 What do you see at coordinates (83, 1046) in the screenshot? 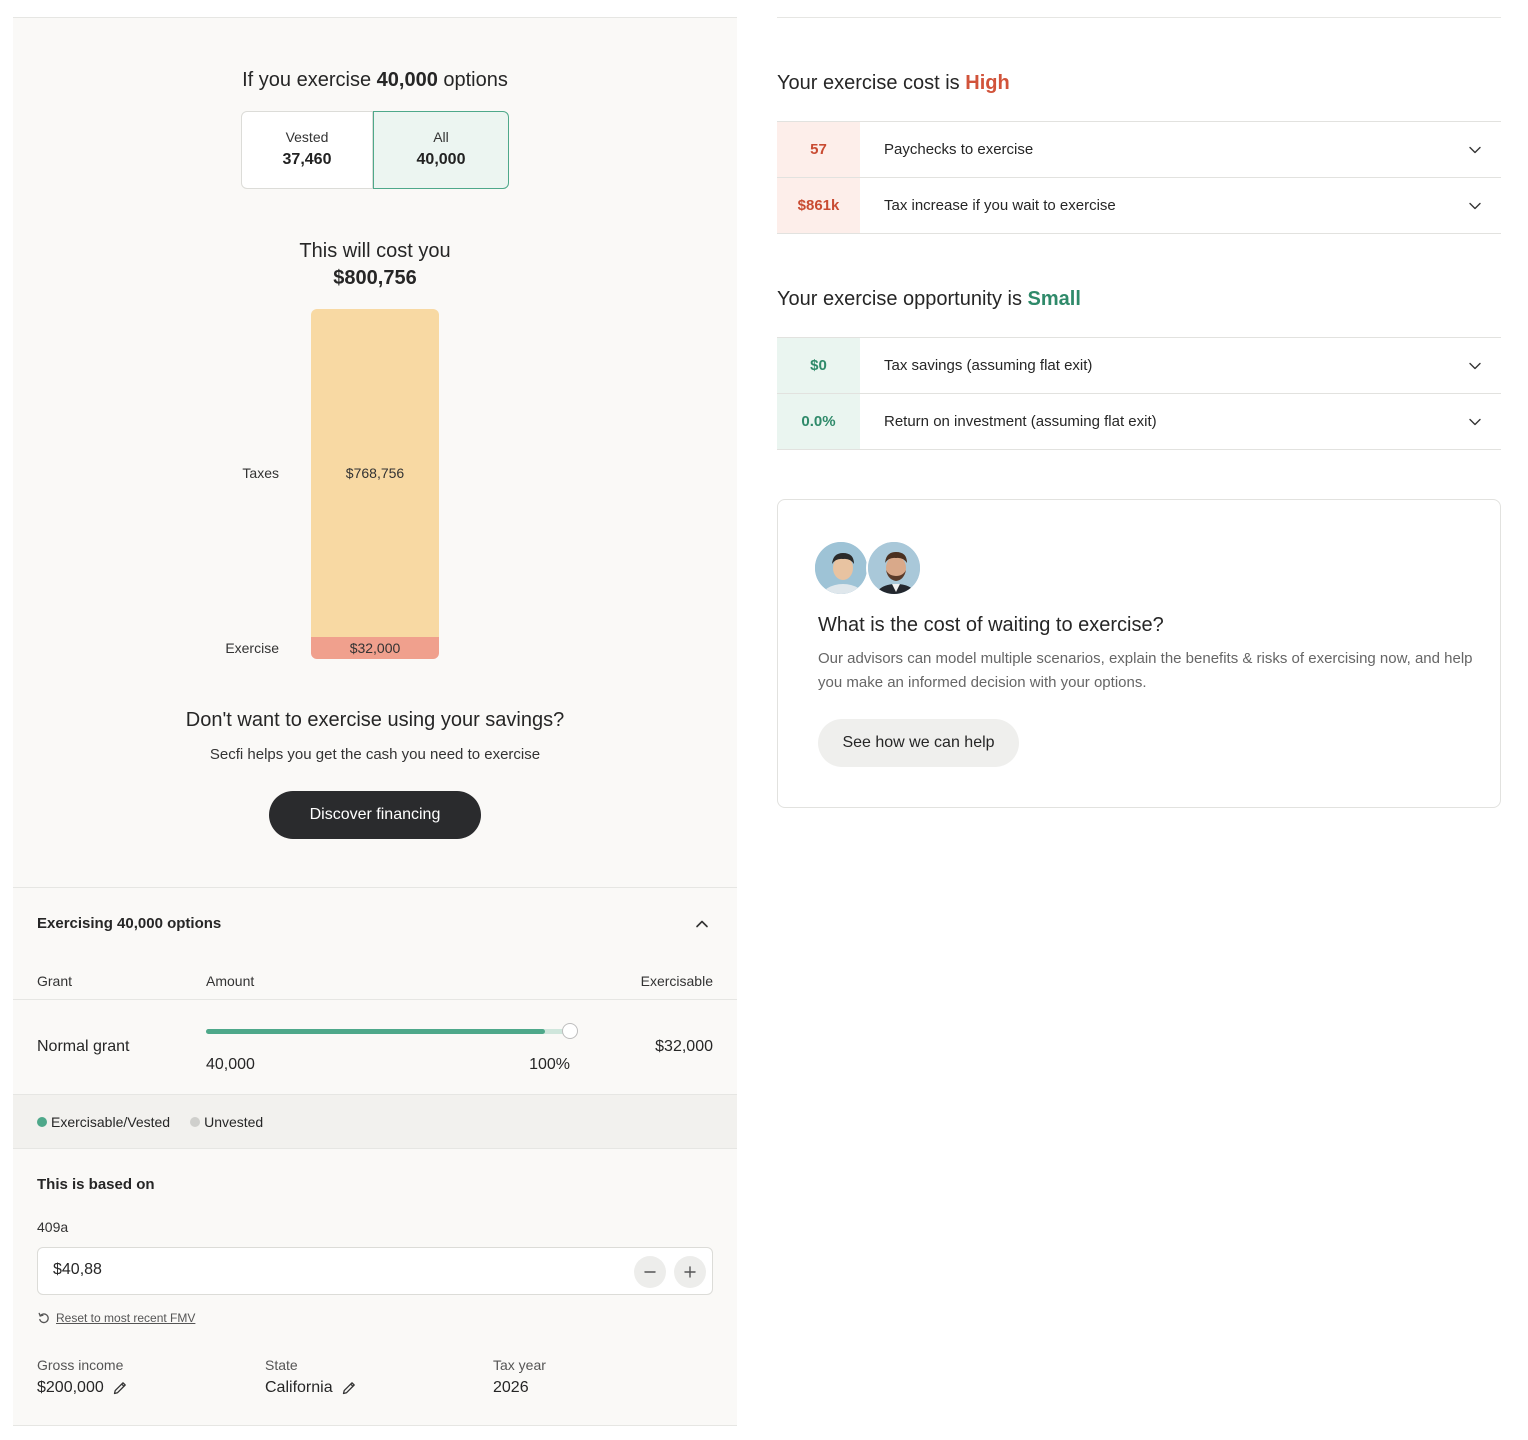
I see `grant-name: Normal grant` at bounding box center [83, 1046].